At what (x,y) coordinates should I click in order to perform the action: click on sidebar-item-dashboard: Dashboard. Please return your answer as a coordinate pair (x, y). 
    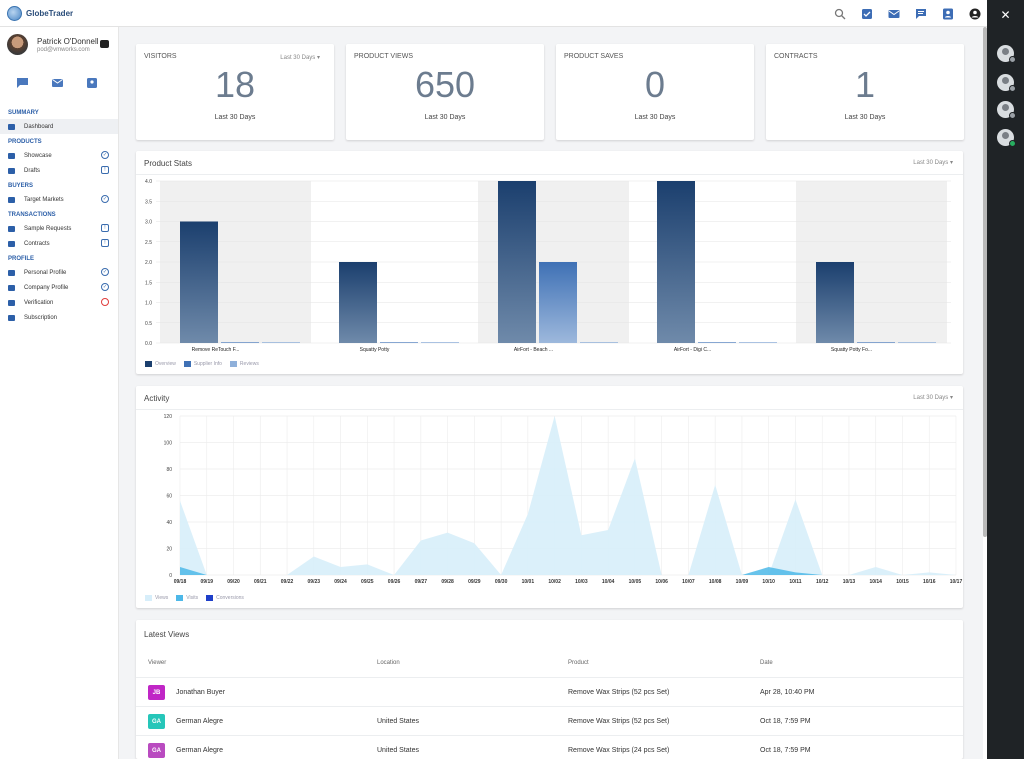
    Looking at the image, I should click on (59, 126).